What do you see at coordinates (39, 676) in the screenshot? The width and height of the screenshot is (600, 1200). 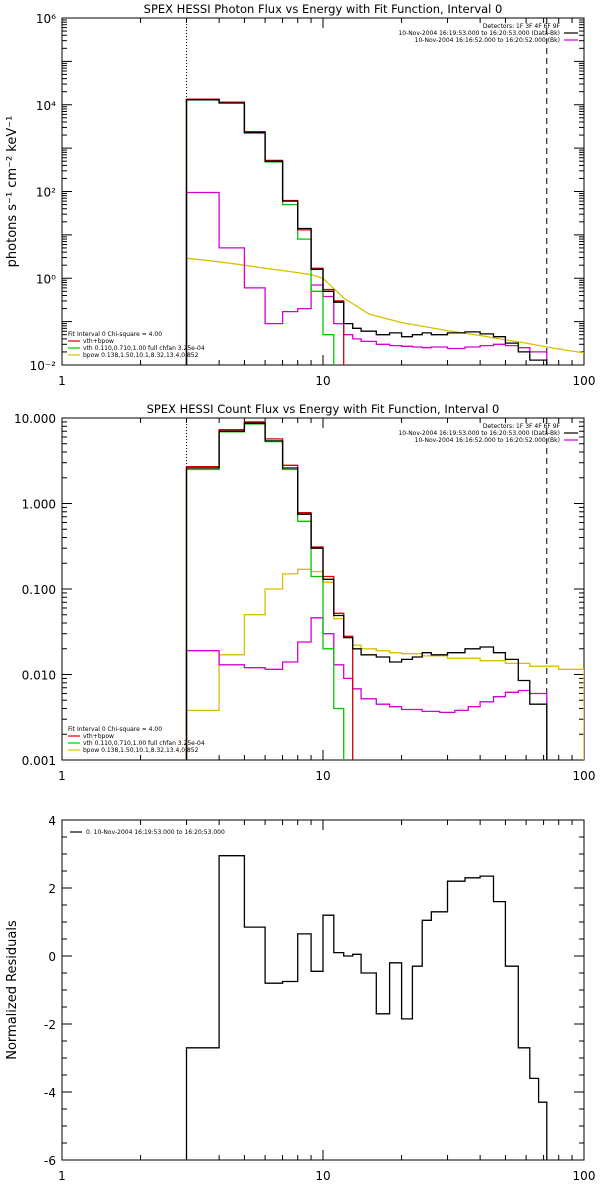 I see `y-tick-label: 0.010` at bounding box center [39, 676].